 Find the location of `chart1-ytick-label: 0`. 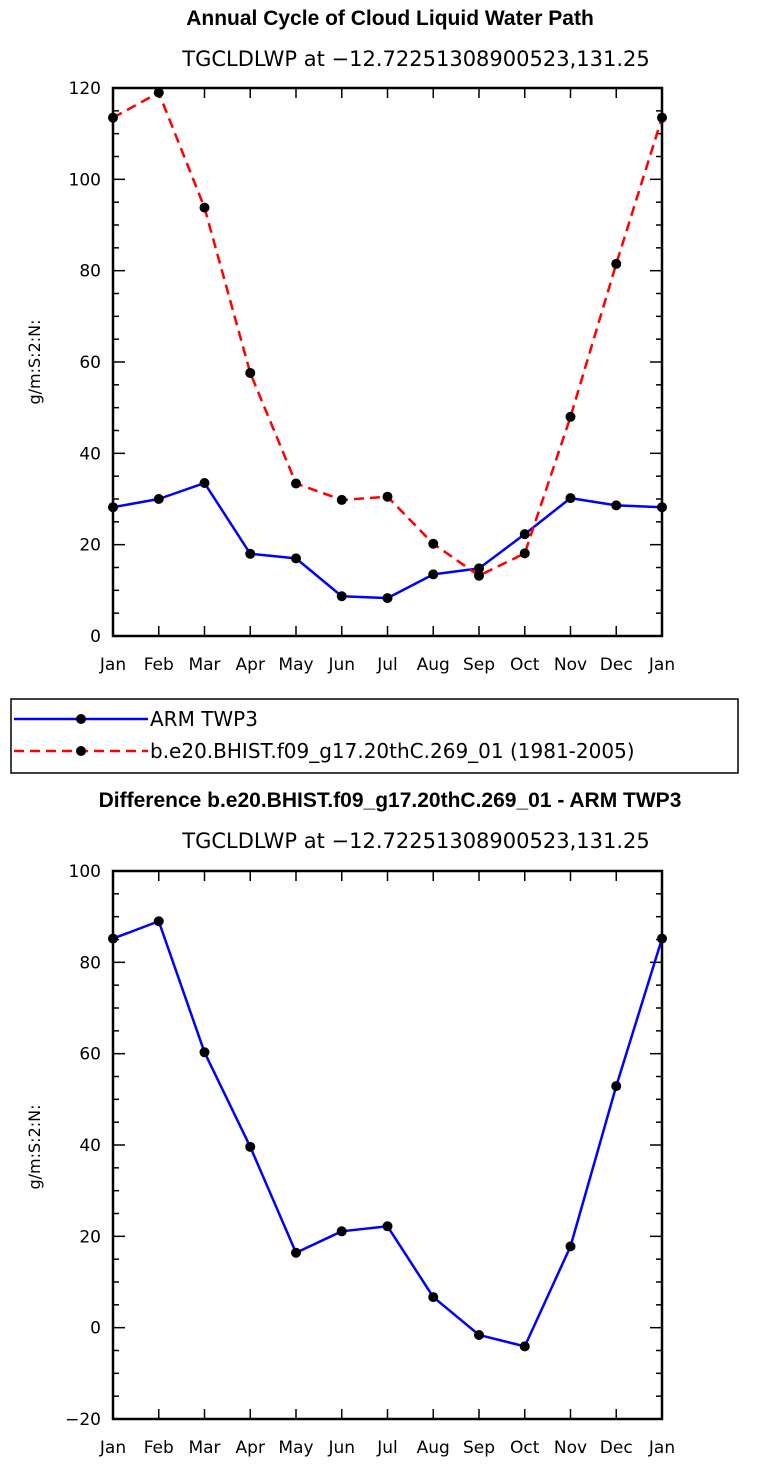

chart1-ytick-label: 0 is located at coordinates (95, 637).